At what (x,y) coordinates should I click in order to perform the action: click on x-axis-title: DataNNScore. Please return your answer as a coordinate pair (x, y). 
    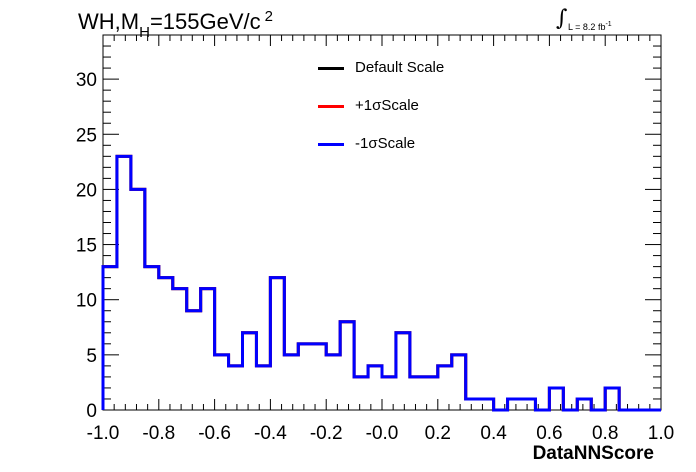
    Looking at the image, I should click on (593, 453).